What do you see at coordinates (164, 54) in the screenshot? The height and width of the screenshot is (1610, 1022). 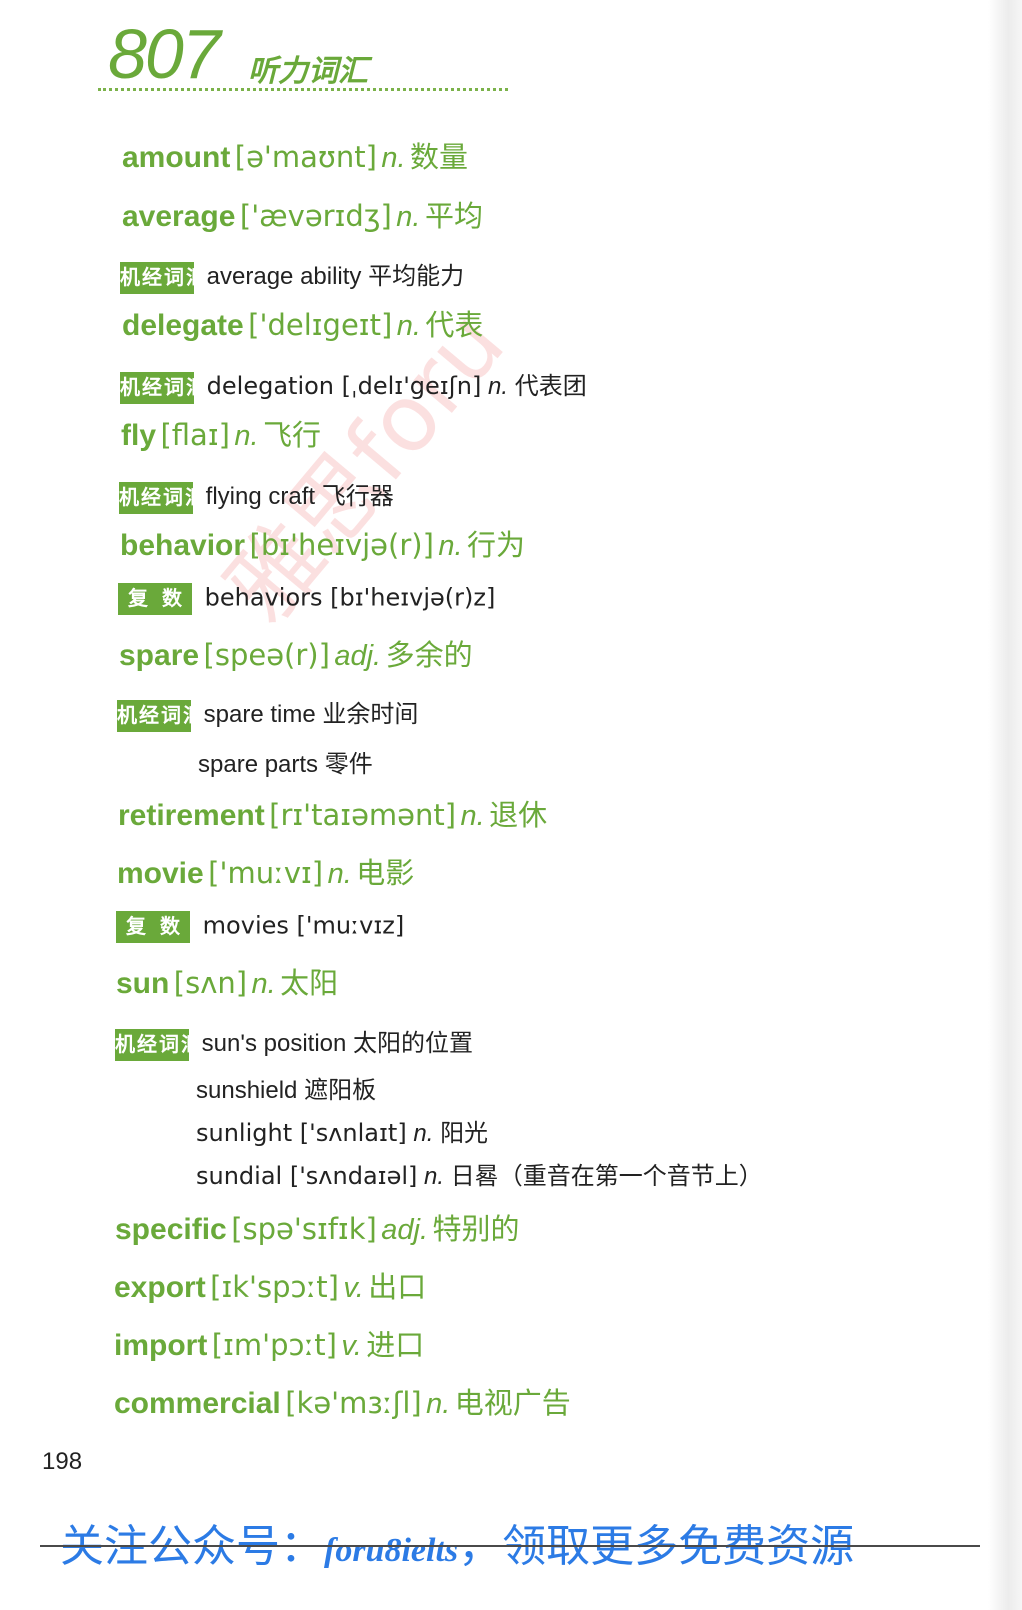 I see `header-number: 807` at bounding box center [164, 54].